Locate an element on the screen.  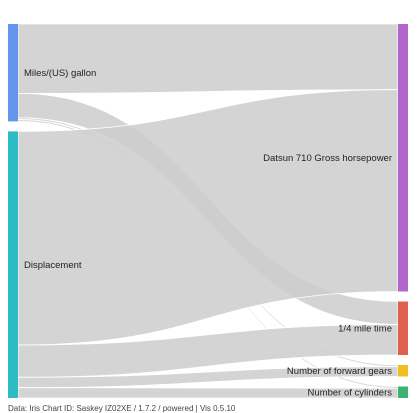
node-label-number-of-cylinders: Number of cylinders is located at coordinates (350, 393).